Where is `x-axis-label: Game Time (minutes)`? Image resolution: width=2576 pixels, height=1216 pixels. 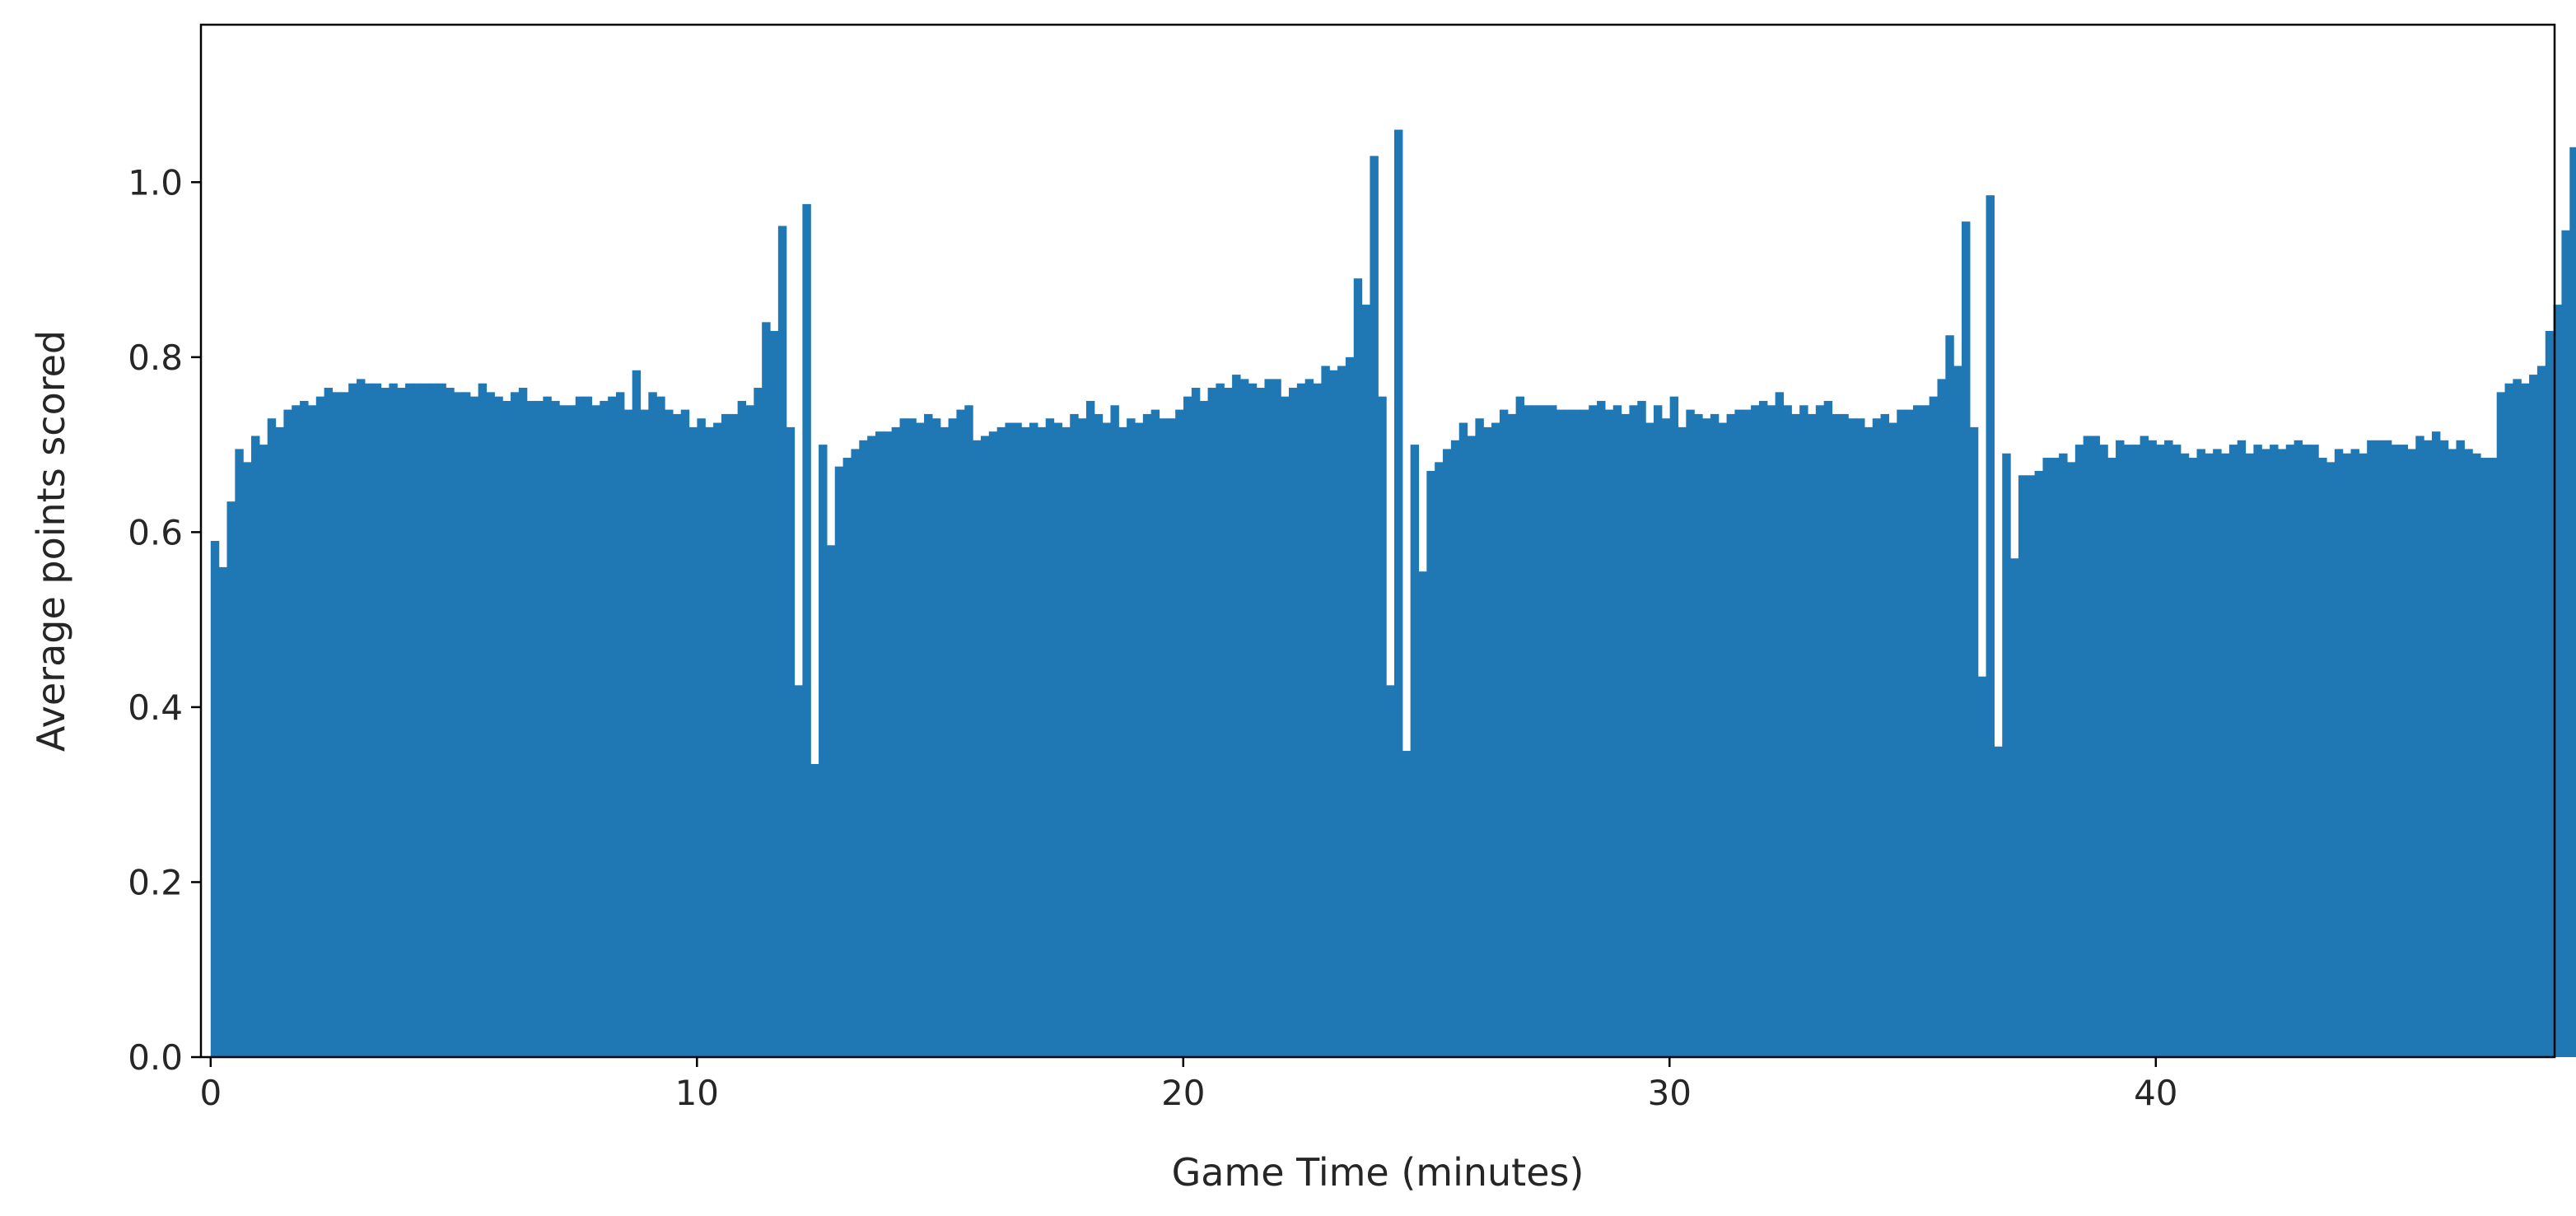
x-axis-label: Game Time (minutes) is located at coordinates (1378, 1172).